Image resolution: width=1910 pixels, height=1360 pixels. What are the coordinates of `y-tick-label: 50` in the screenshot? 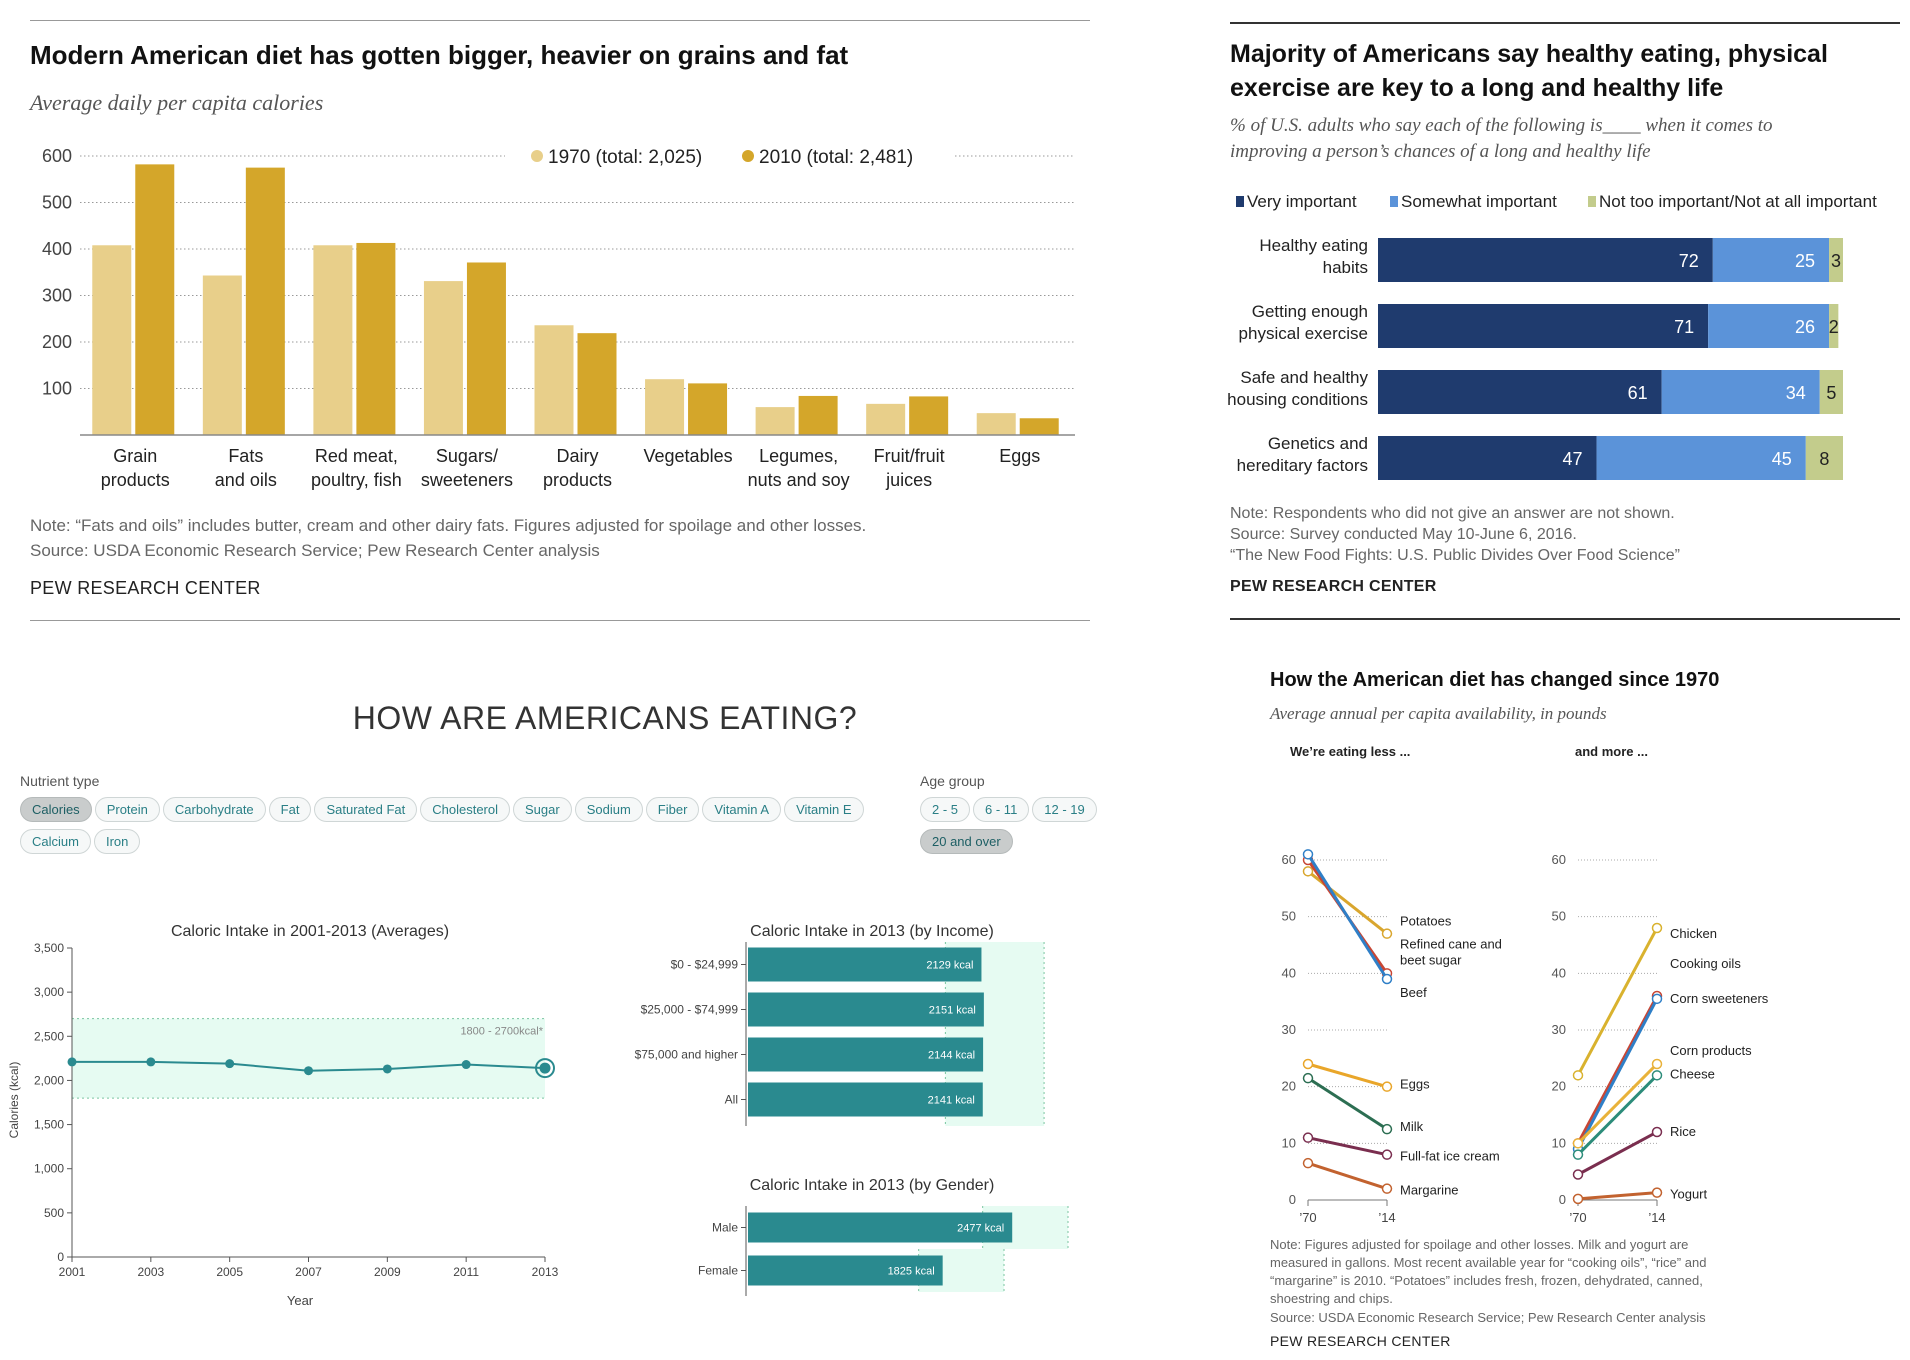 It's located at (1289, 916).